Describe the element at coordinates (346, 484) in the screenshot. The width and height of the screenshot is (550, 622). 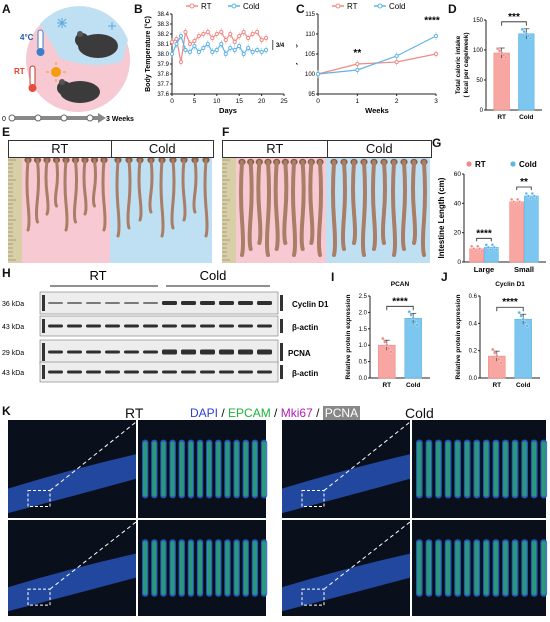
I see `tissue-band` at that location.